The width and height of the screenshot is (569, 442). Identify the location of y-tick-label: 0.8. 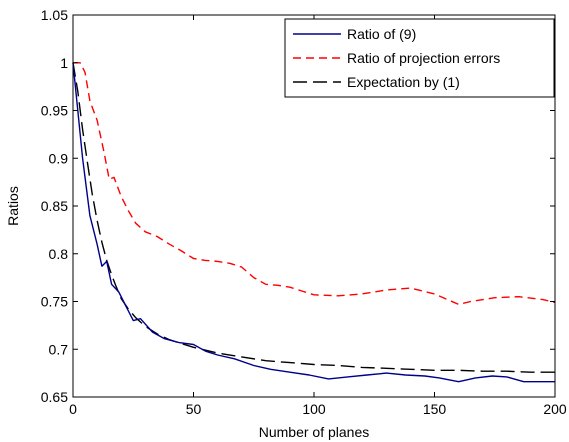
(59, 254).